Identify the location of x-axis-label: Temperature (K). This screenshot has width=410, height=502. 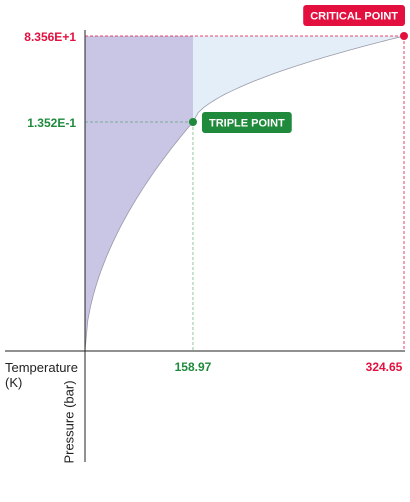
(41, 375).